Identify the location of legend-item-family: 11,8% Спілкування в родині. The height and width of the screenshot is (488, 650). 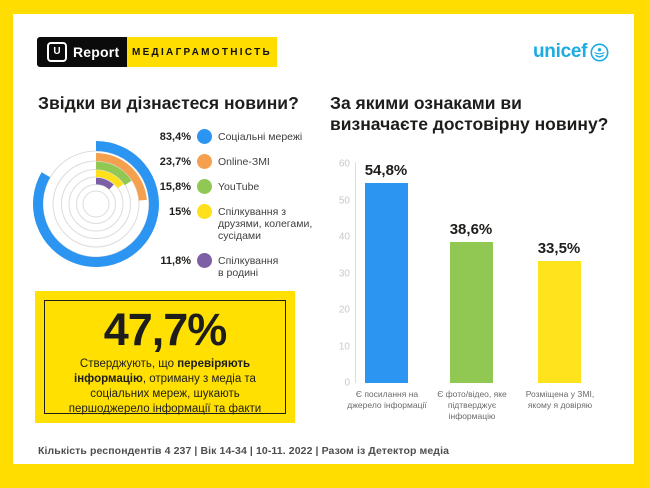
(226, 265).